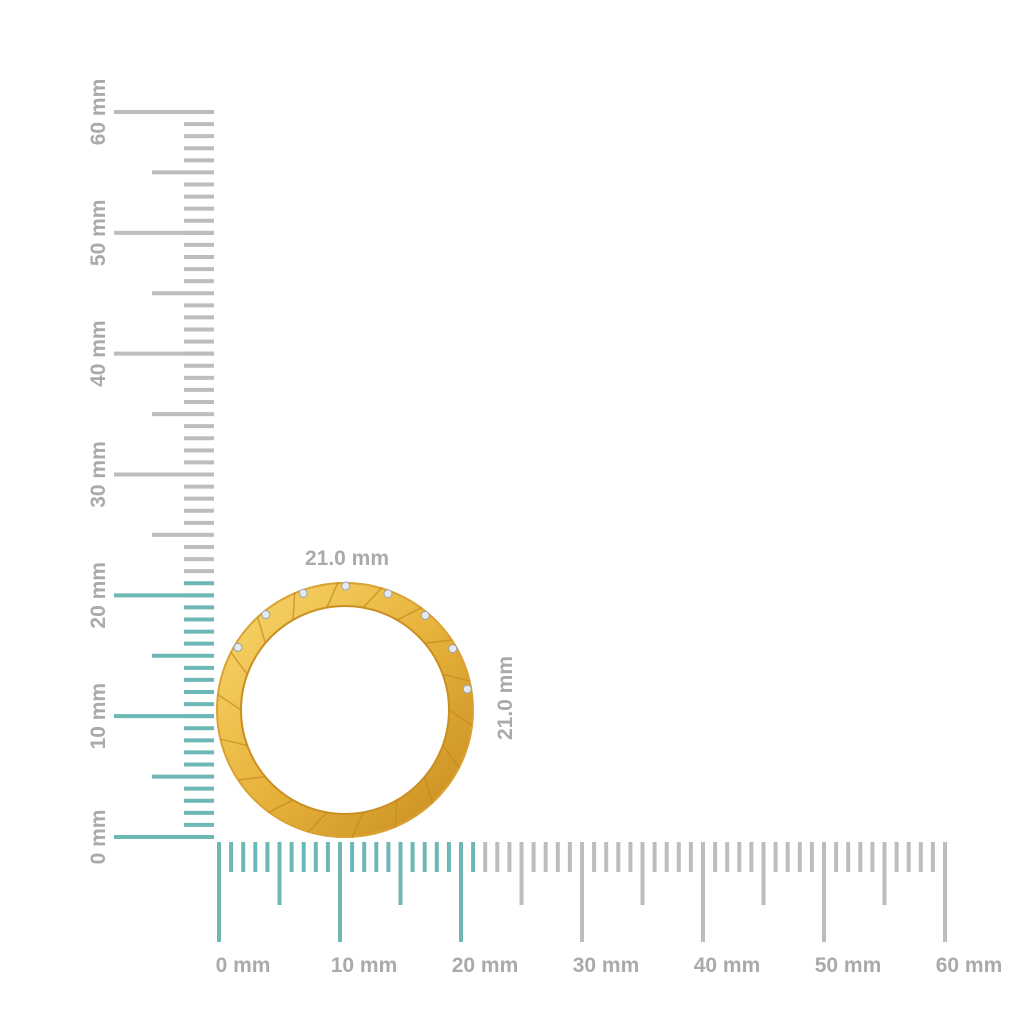 The image size is (1024, 1024). What do you see at coordinates (98, 353) in the screenshot?
I see `vertical-ruler-label: 40 mm` at bounding box center [98, 353].